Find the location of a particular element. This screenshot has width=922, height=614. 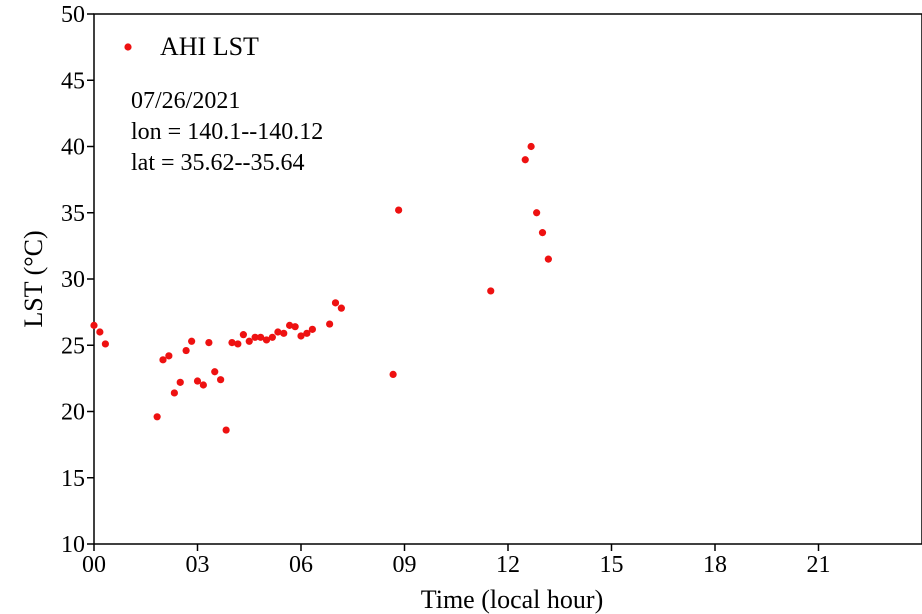

x-axis-title: Time (local hour) is located at coordinates (512, 599).